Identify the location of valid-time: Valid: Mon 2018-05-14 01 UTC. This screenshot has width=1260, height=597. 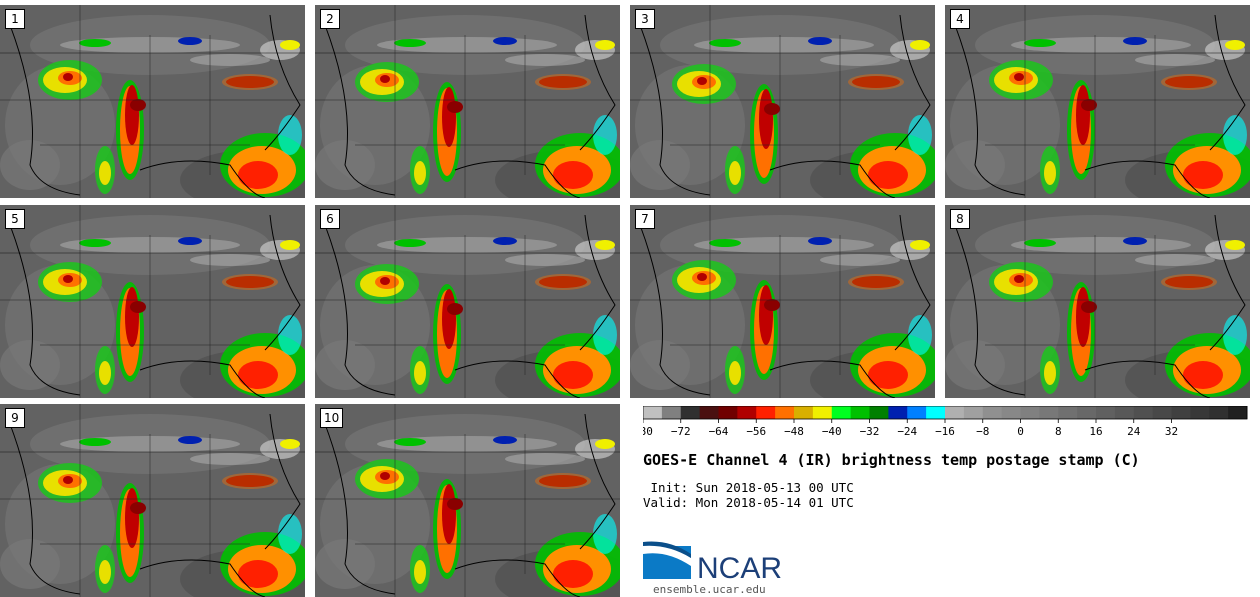
(748, 502).